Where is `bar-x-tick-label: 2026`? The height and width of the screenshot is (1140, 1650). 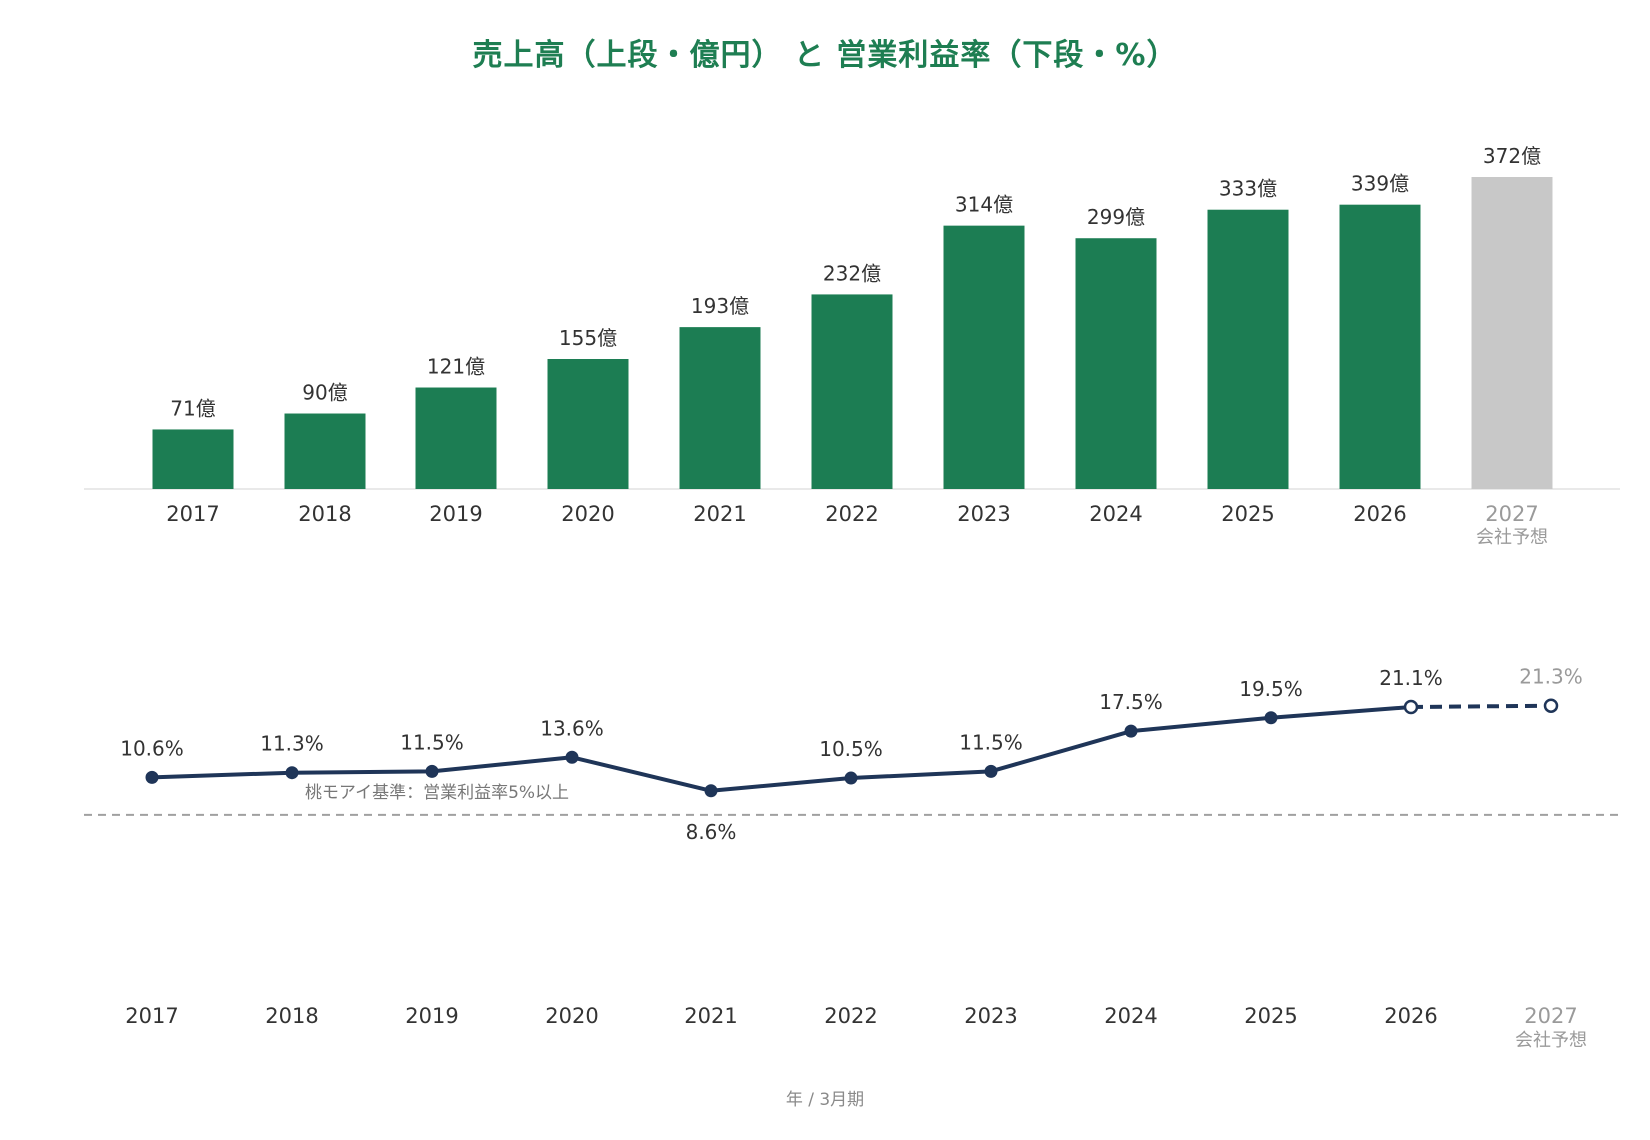 bar-x-tick-label: 2026 is located at coordinates (1379, 514).